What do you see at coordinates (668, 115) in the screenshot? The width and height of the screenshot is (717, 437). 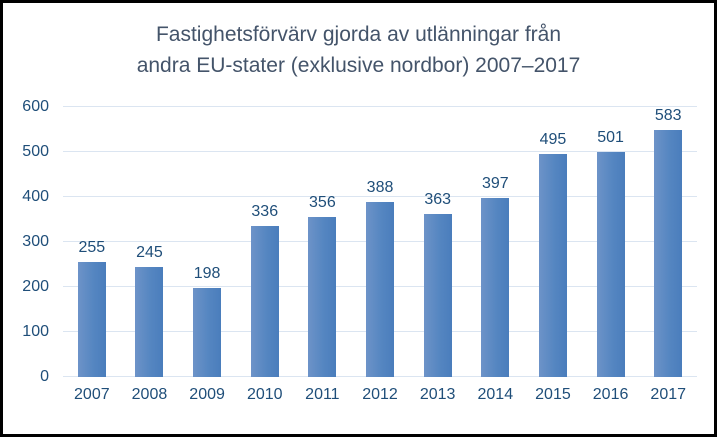 I see `bar-value-label-2017: 583` at bounding box center [668, 115].